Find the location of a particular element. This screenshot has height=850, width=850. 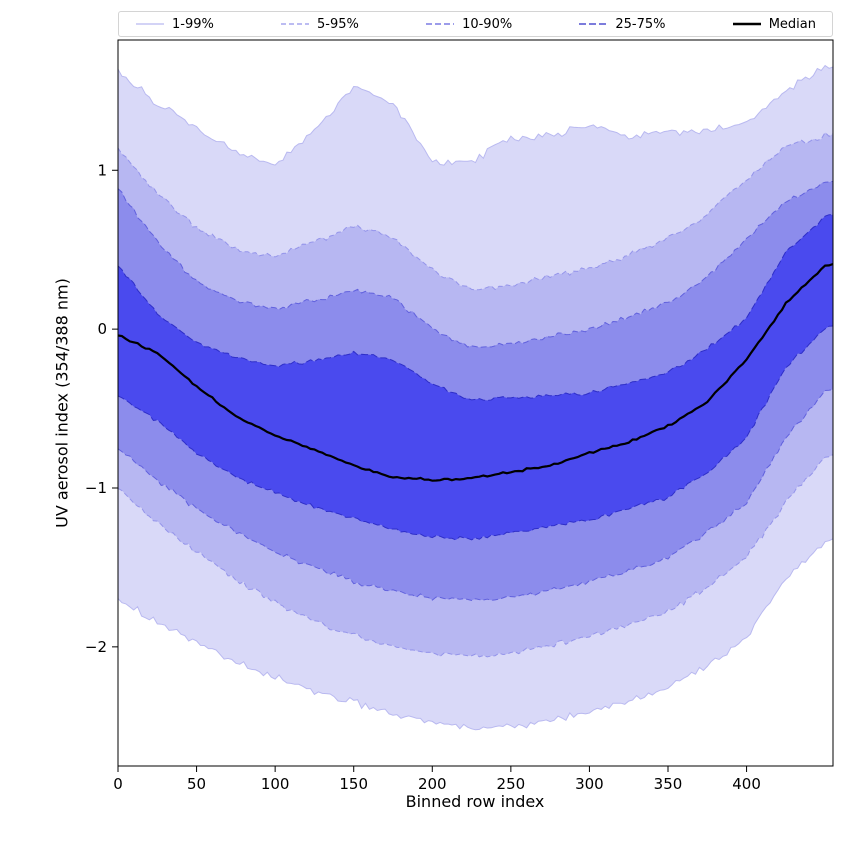

x-tick-label: 350 is located at coordinates (668, 784).